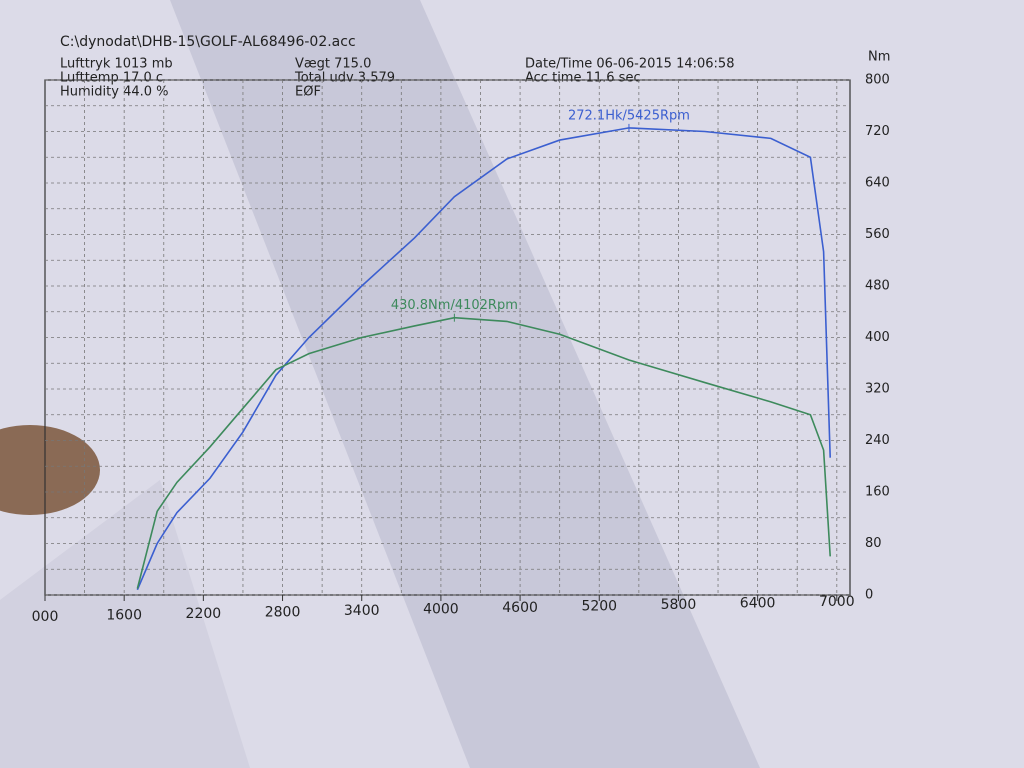 The image size is (1024, 768). What do you see at coordinates (877, 131) in the screenshot?
I see `y2-tick-label: 720` at bounding box center [877, 131].